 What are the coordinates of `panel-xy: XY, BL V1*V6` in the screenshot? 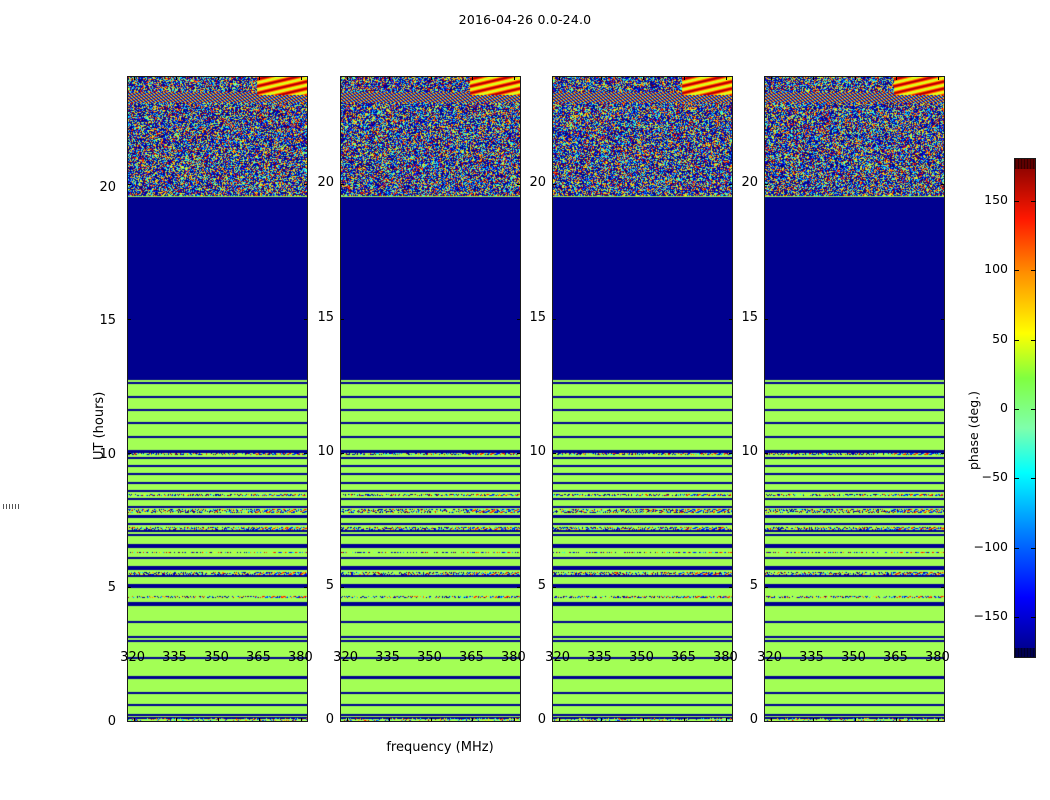 It's located at (642, 399).